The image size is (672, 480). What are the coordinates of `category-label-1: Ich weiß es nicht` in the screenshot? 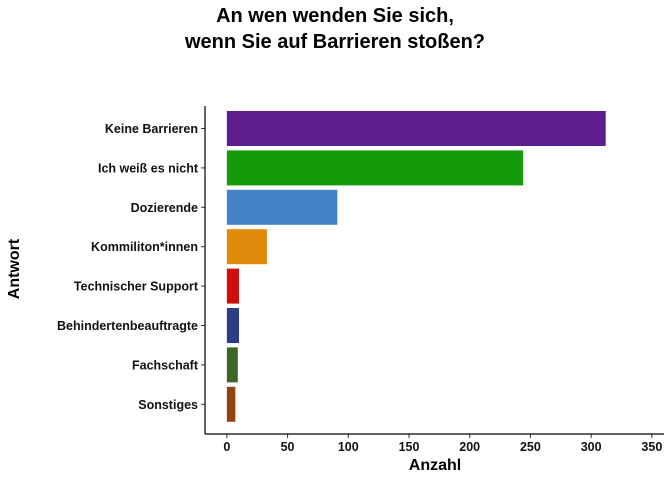 It's located at (148, 168).